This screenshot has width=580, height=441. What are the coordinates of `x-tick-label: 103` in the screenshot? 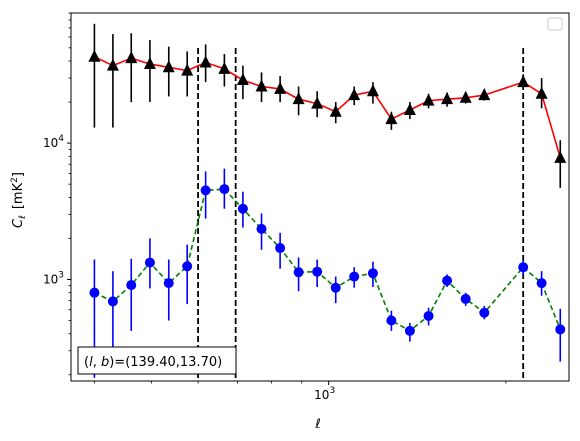 It's located at (324, 394).